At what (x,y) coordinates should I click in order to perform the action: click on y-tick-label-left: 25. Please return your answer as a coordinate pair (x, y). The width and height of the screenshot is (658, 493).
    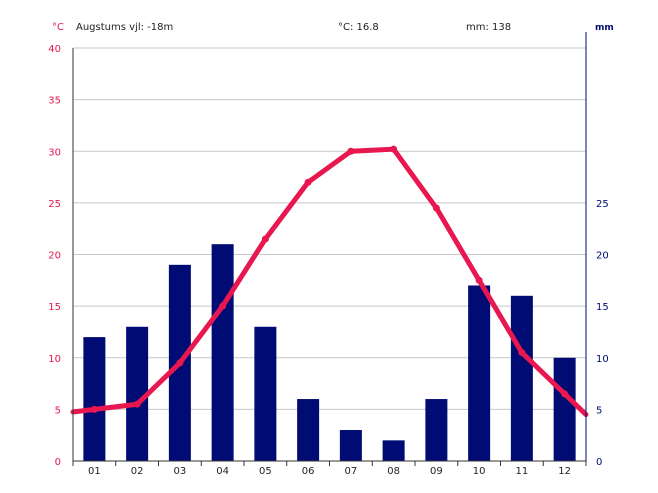
    Looking at the image, I should click on (54, 204).